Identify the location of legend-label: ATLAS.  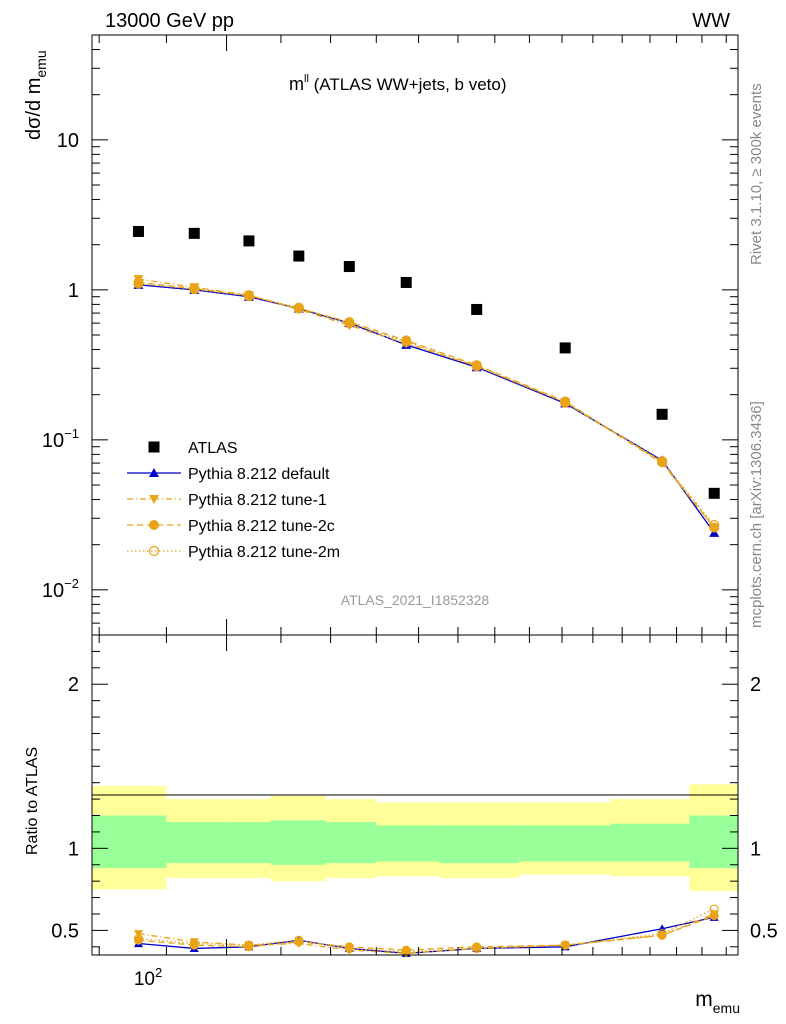
(213, 448).